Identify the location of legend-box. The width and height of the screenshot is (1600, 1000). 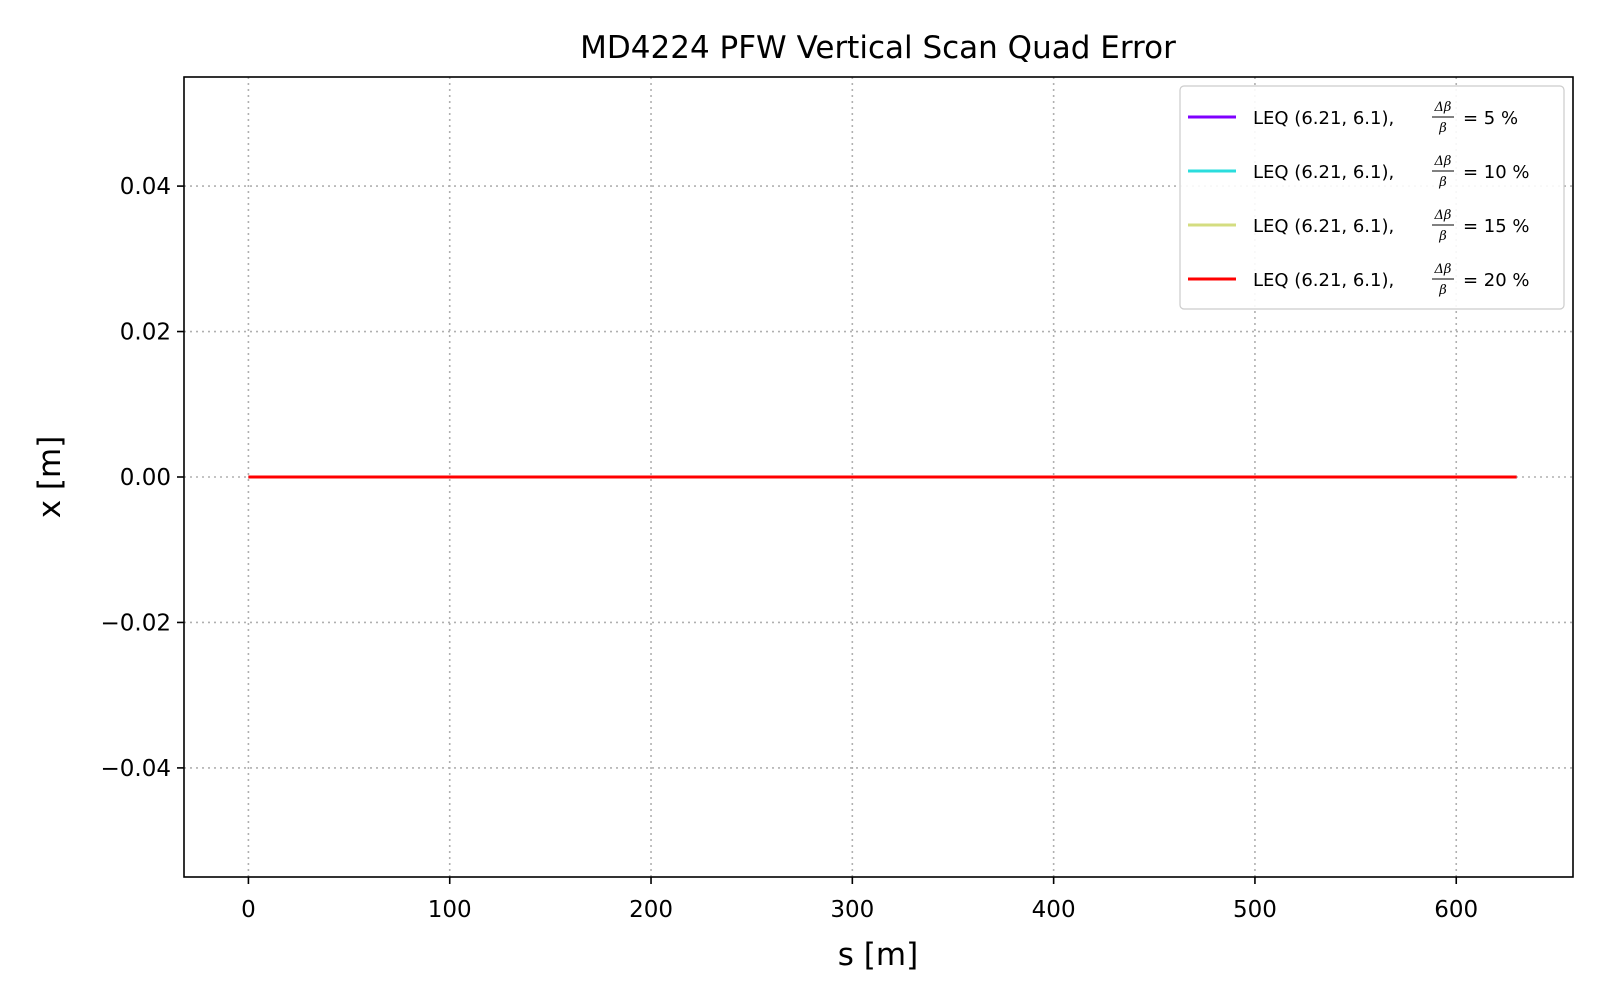
(1372, 197).